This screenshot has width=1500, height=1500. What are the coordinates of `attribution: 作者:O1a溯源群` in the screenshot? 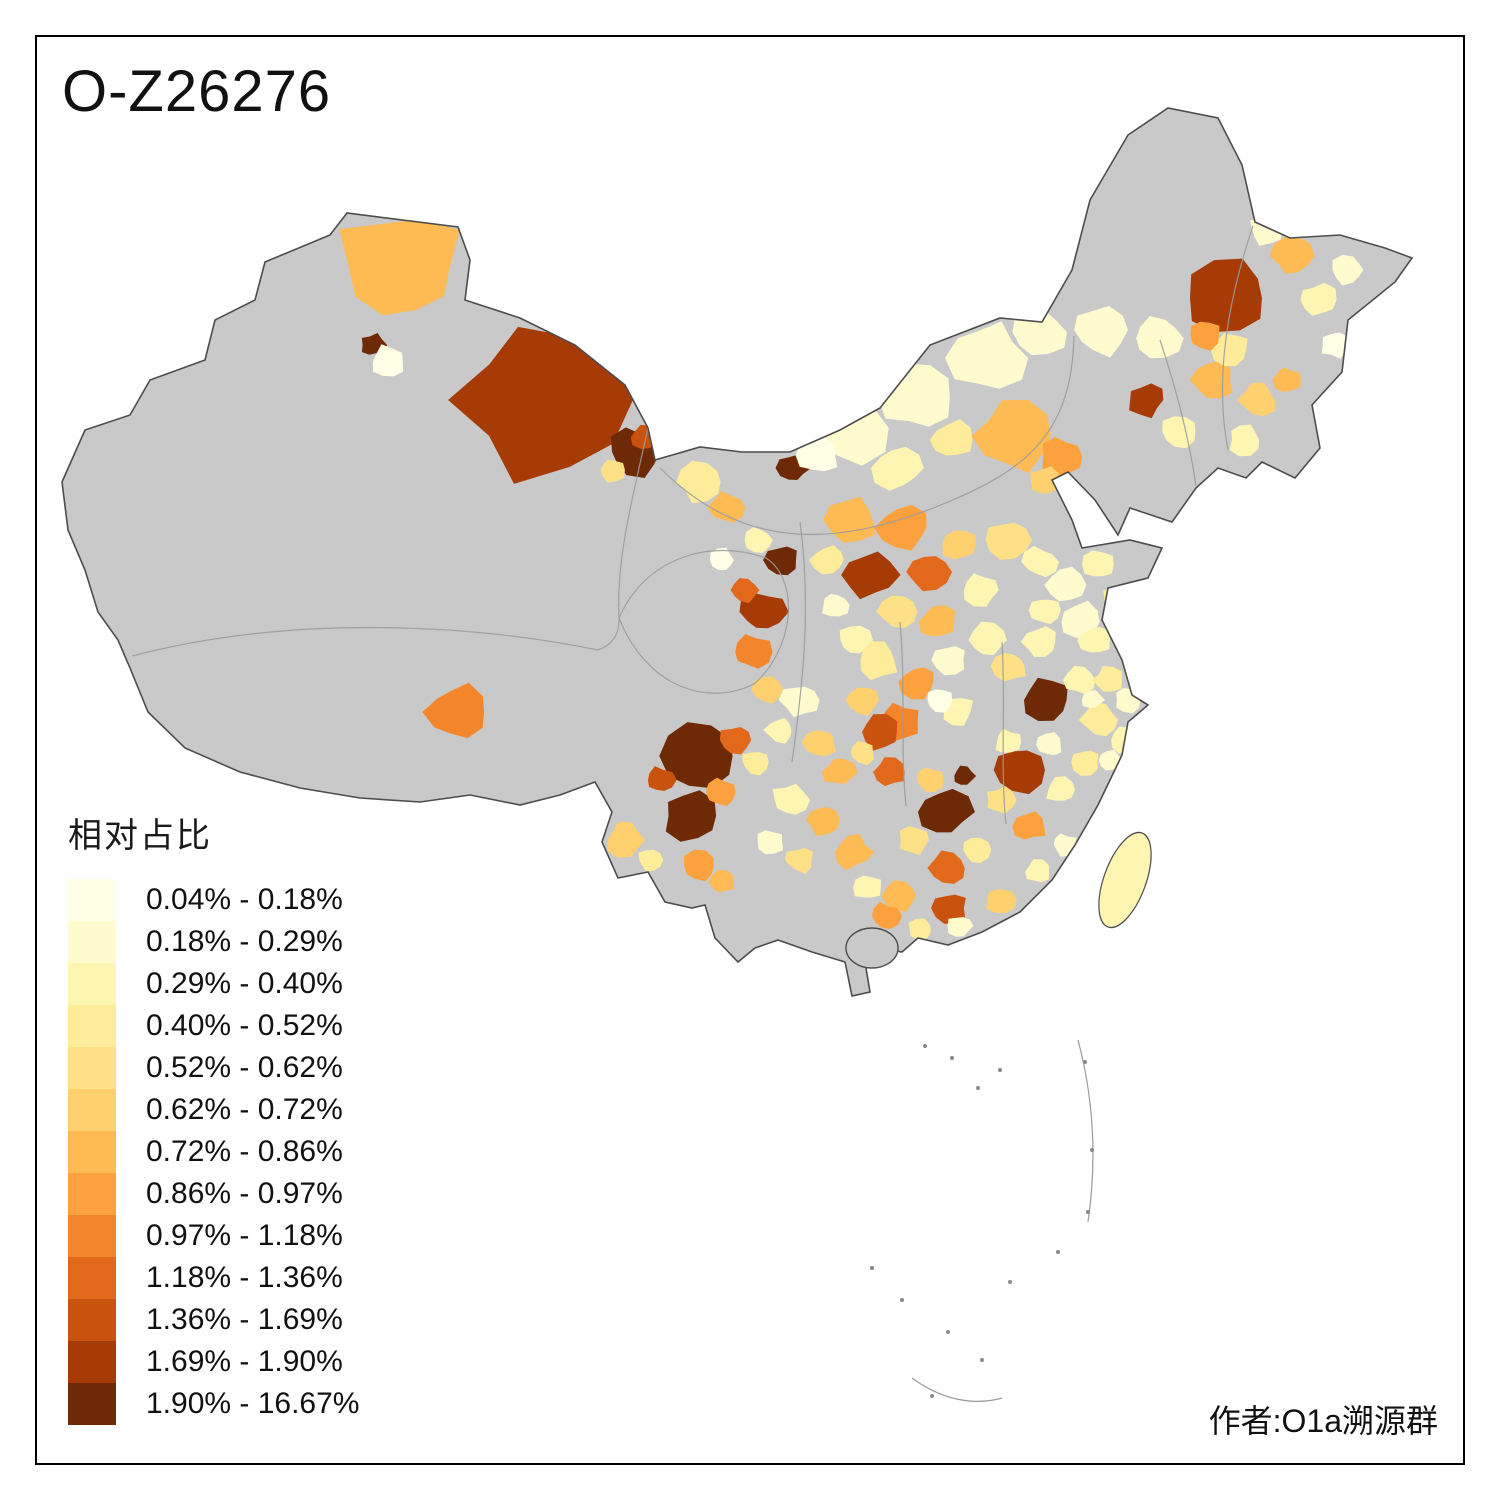 It's located at (1323, 1421).